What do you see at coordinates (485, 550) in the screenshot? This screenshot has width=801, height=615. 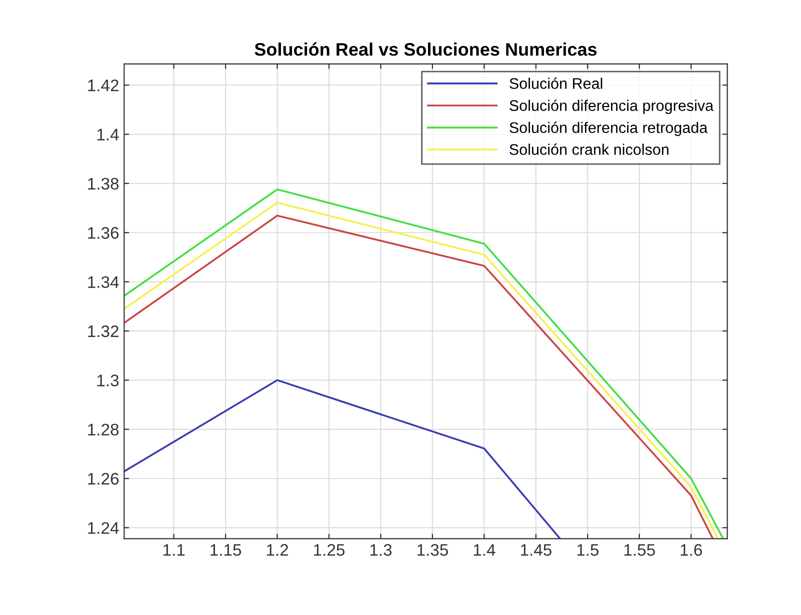 I see `x-tick-label: 1.4` at bounding box center [485, 550].